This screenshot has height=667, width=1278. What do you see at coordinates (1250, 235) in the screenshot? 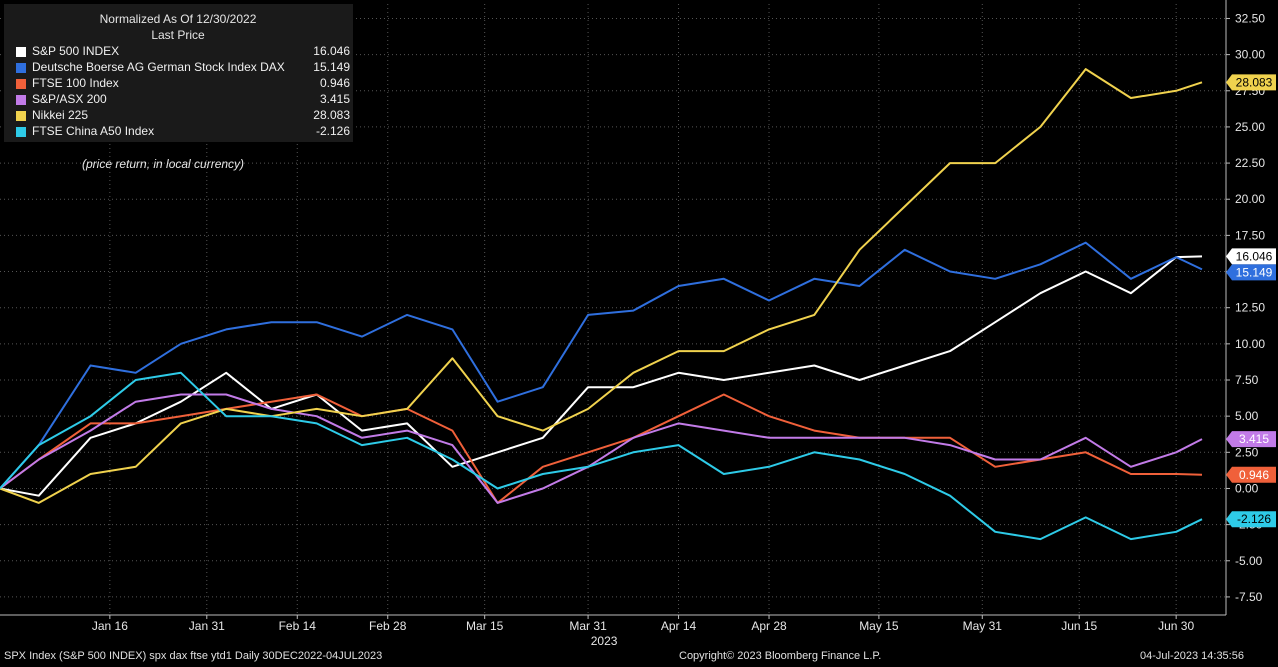
I see `y-tick-label: 17.50` at bounding box center [1250, 235].